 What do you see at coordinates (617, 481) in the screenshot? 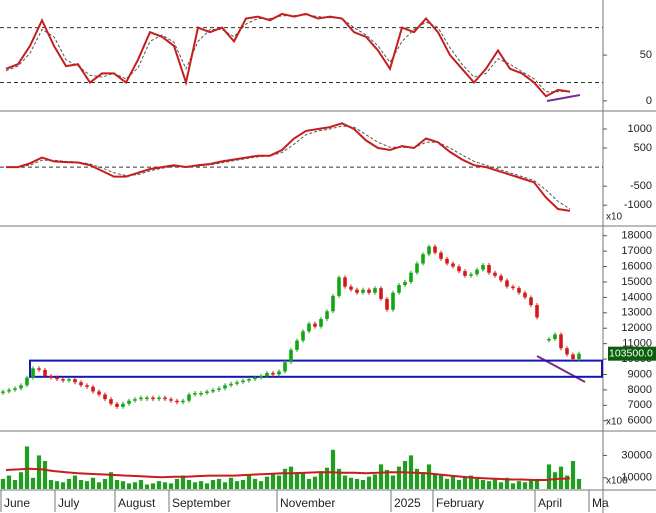
I see `unit-label: x100` at bounding box center [617, 481].